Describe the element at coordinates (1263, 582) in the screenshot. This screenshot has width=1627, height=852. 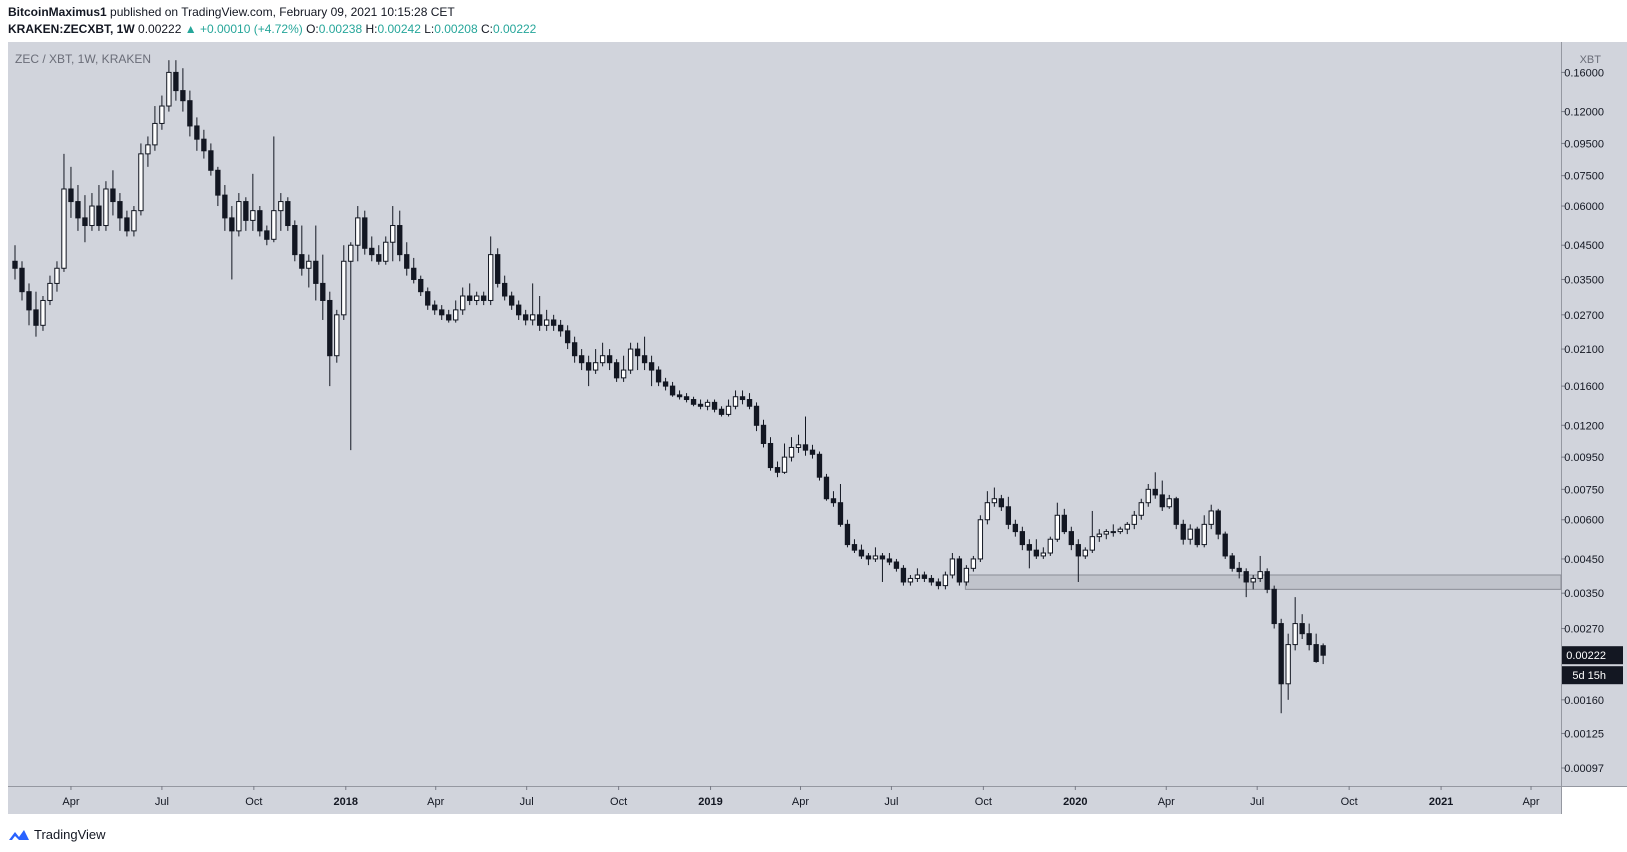
I see `support-zone` at that location.